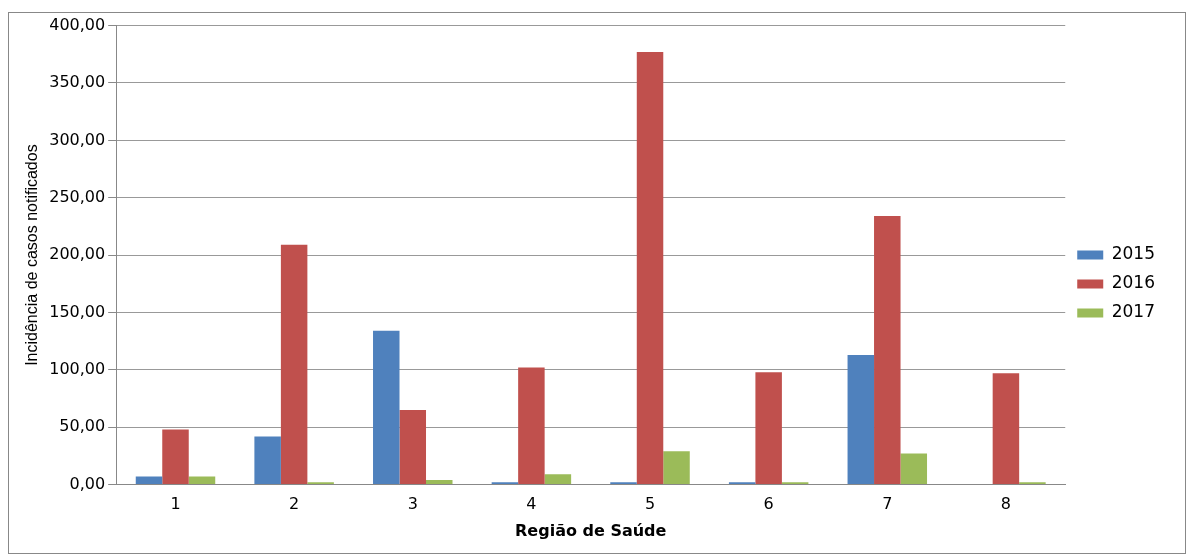 The height and width of the screenshot is (558, 1192). What do you see at coordinates (77, 369) in the screenshot?
I see `y-tick-label: 100,00` at bounding box center [77, 369].